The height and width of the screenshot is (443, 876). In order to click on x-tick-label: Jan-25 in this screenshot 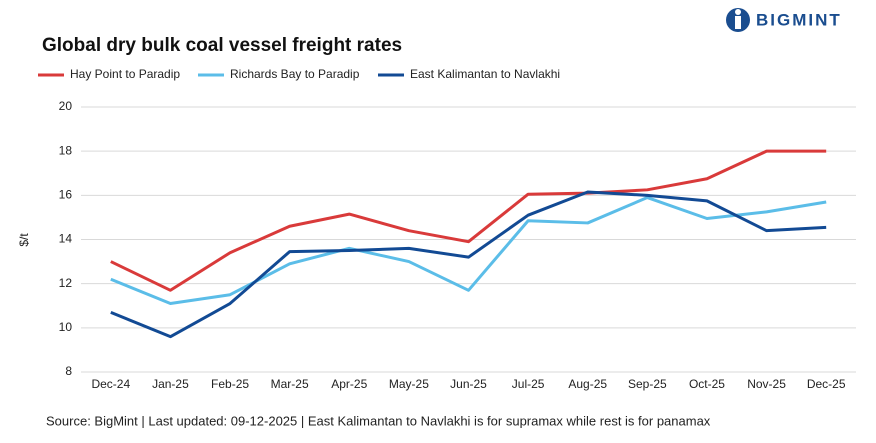, I will do `click(170, 384)`.